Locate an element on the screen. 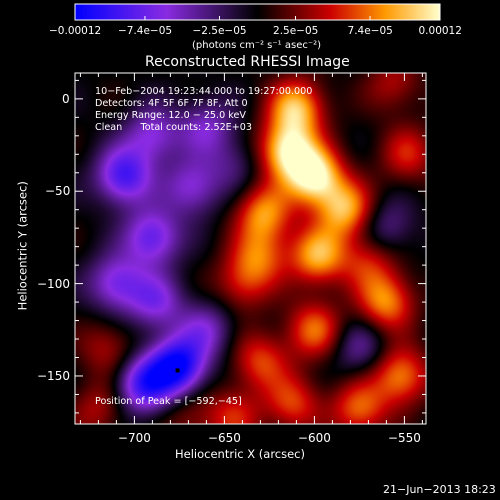 The image size is (500, 500). colorbar-tick-label: −7.4e−05 is located at coordinates (145, 31).